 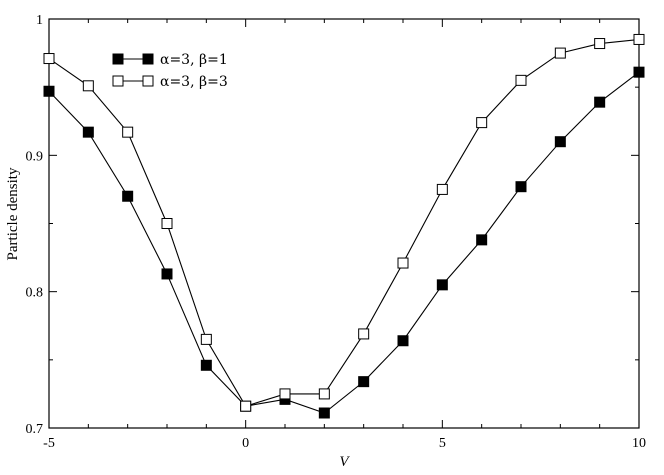 I want to click on legend: α=3, β=1 α=3, β=3, so click(x=170, y=71).